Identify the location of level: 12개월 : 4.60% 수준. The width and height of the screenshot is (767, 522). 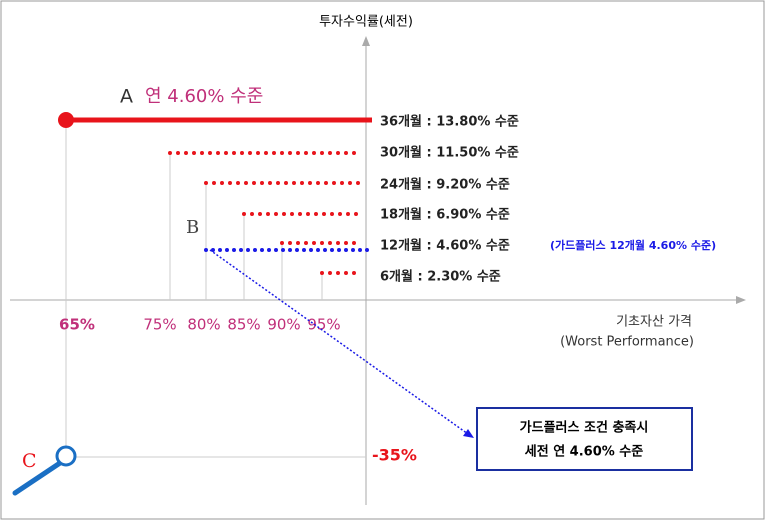
(445, 246).